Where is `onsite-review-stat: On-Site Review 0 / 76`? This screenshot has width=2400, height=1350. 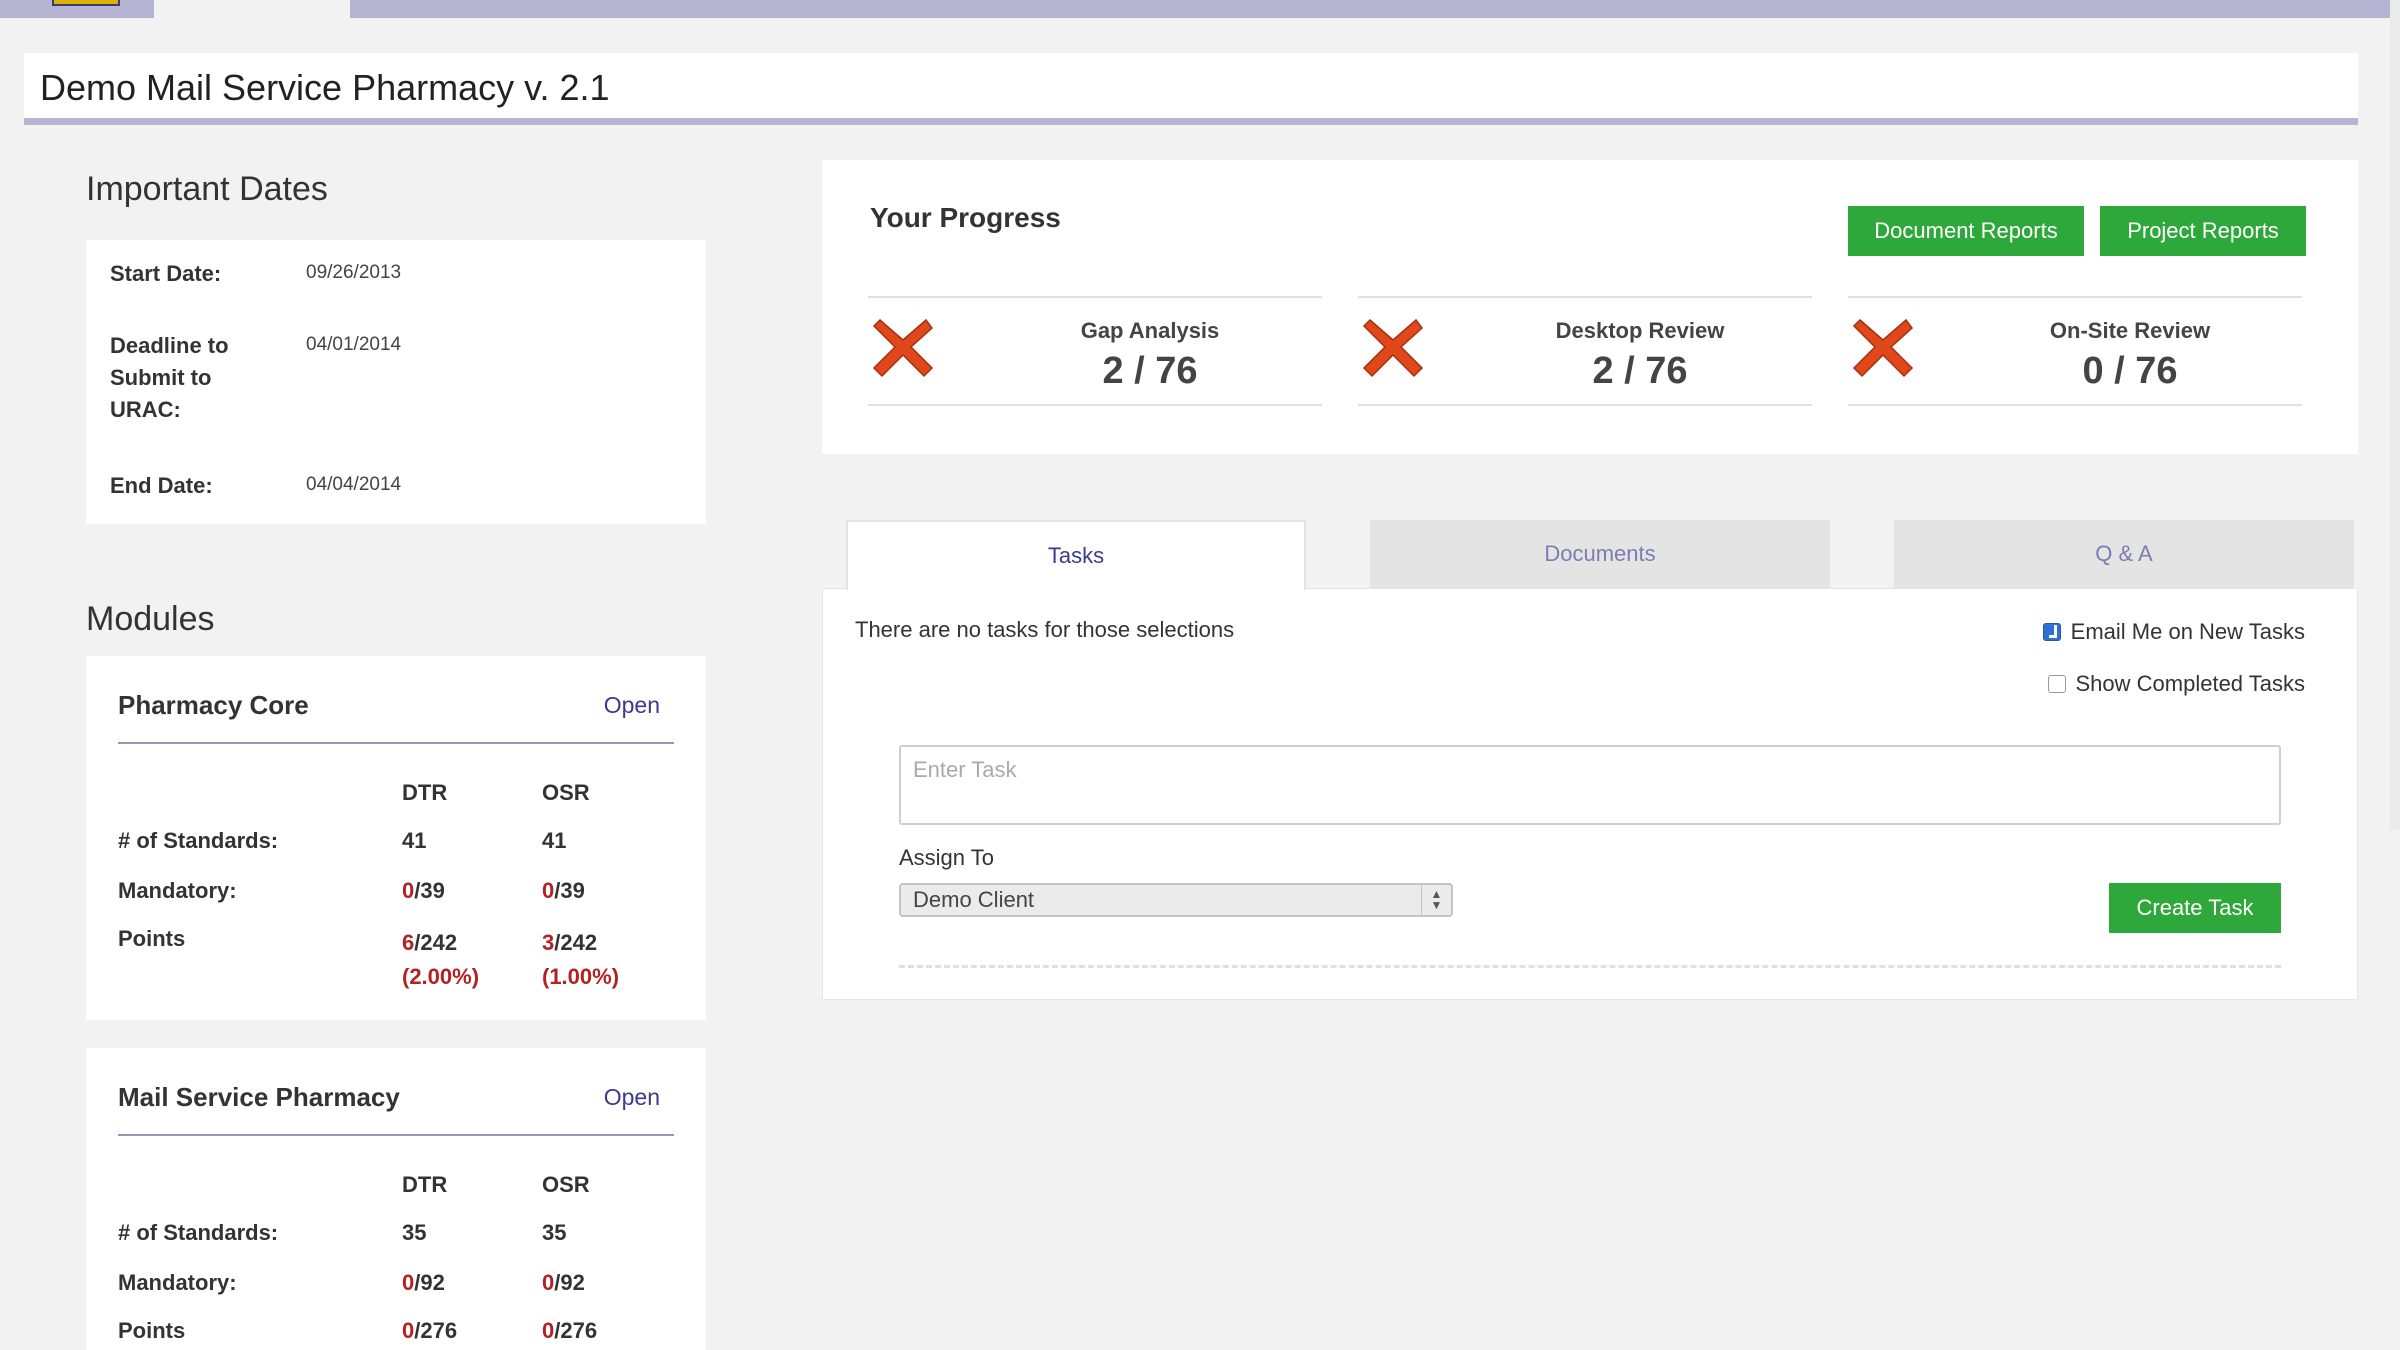
onsite-review-stat: On-Site Review 0 / 76 is located at coordinates (2075, 351).